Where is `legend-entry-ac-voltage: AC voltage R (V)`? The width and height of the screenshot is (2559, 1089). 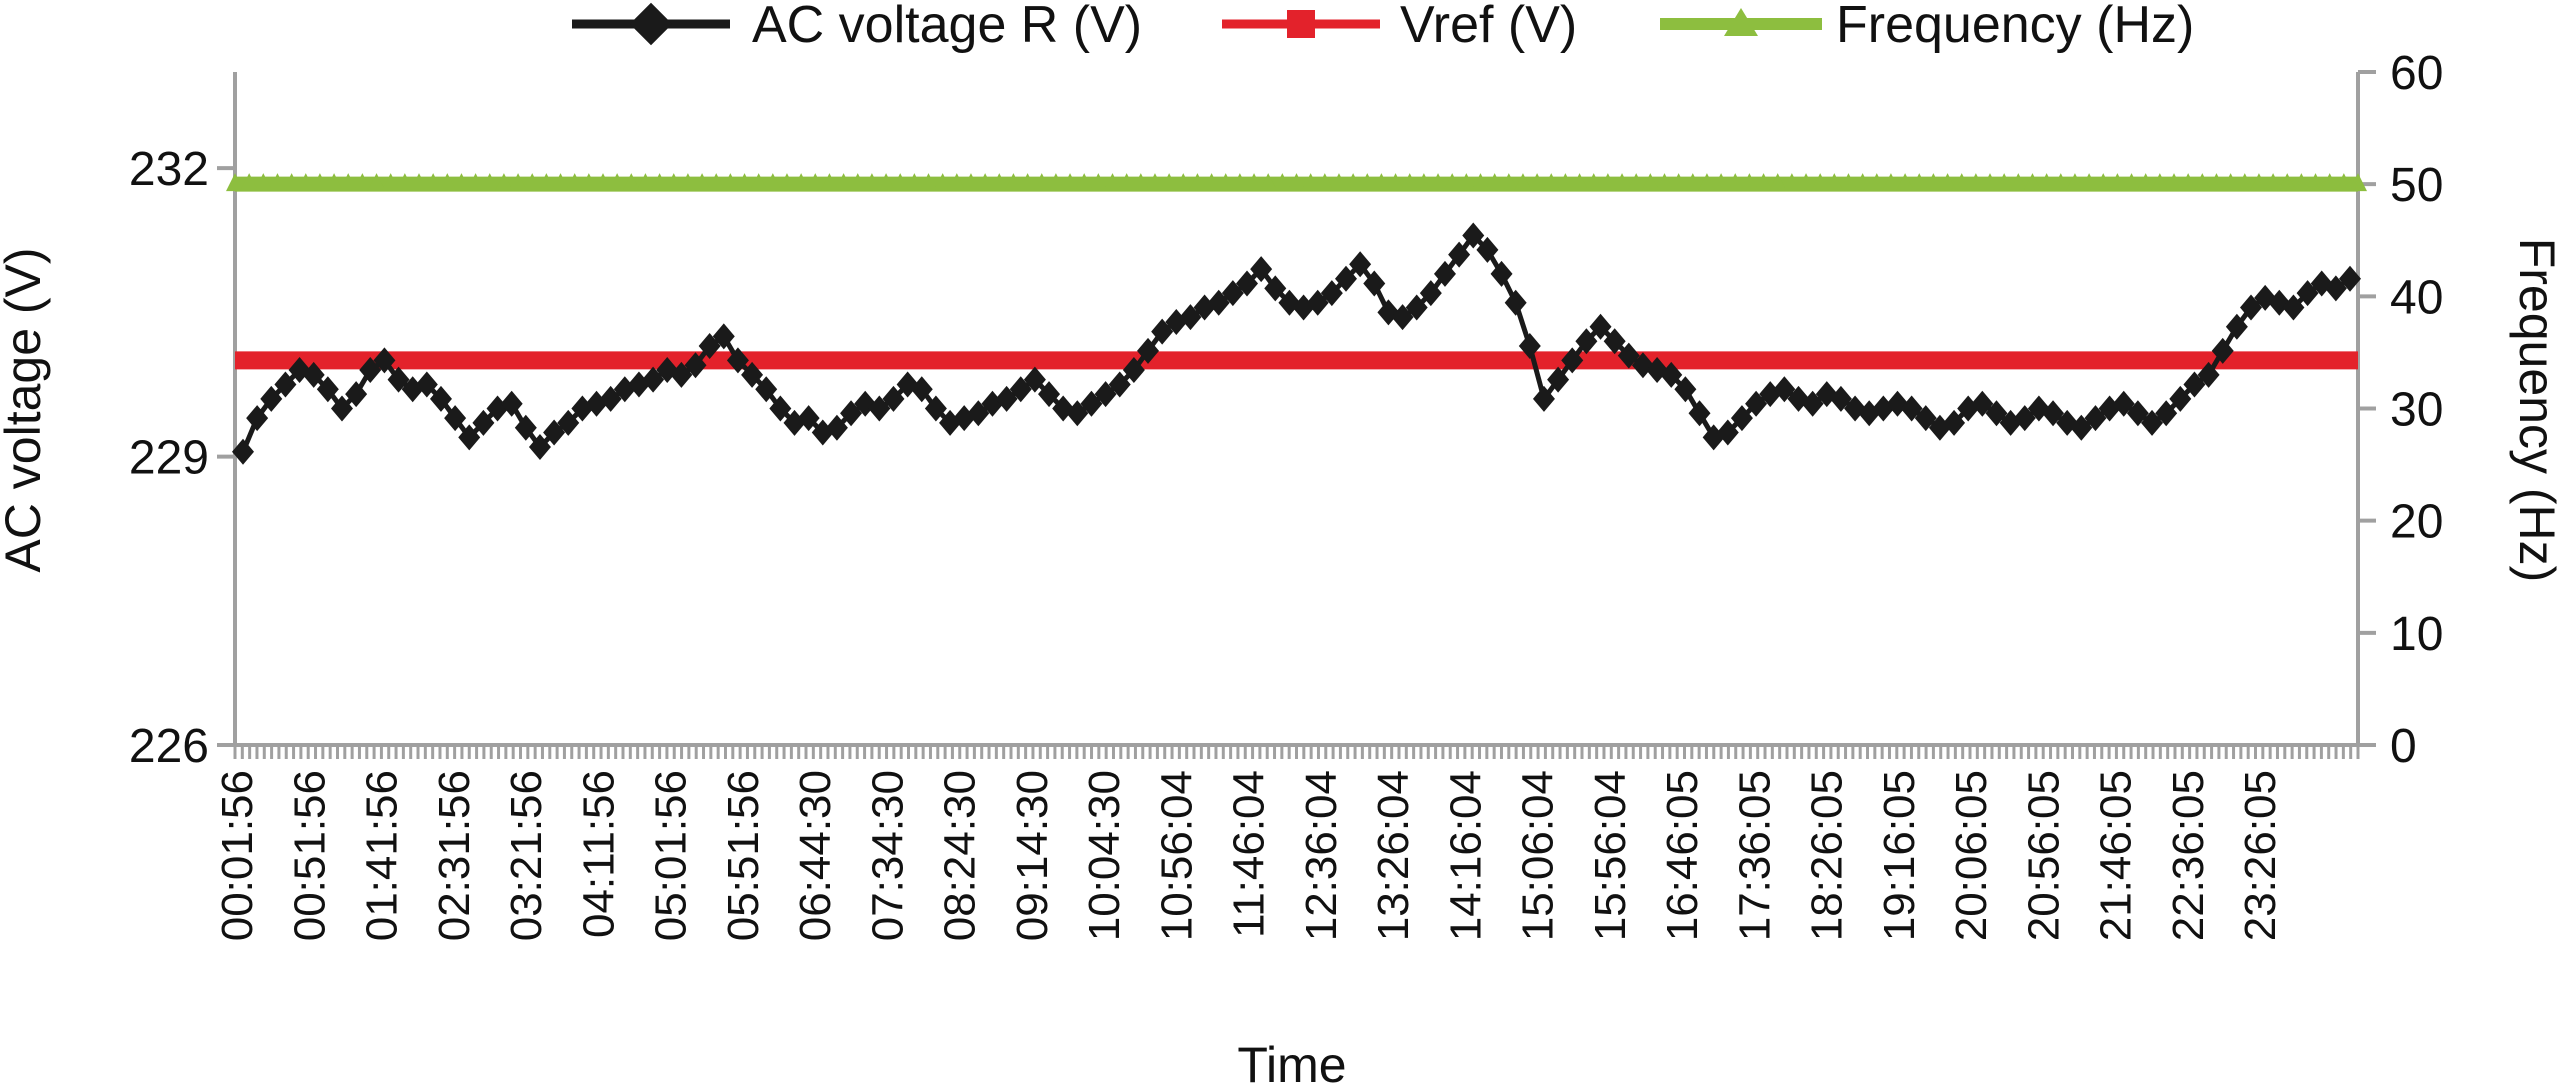
legend-entry-ac-voltage: AC voltage R (V) is located at coordinates (857, 27).